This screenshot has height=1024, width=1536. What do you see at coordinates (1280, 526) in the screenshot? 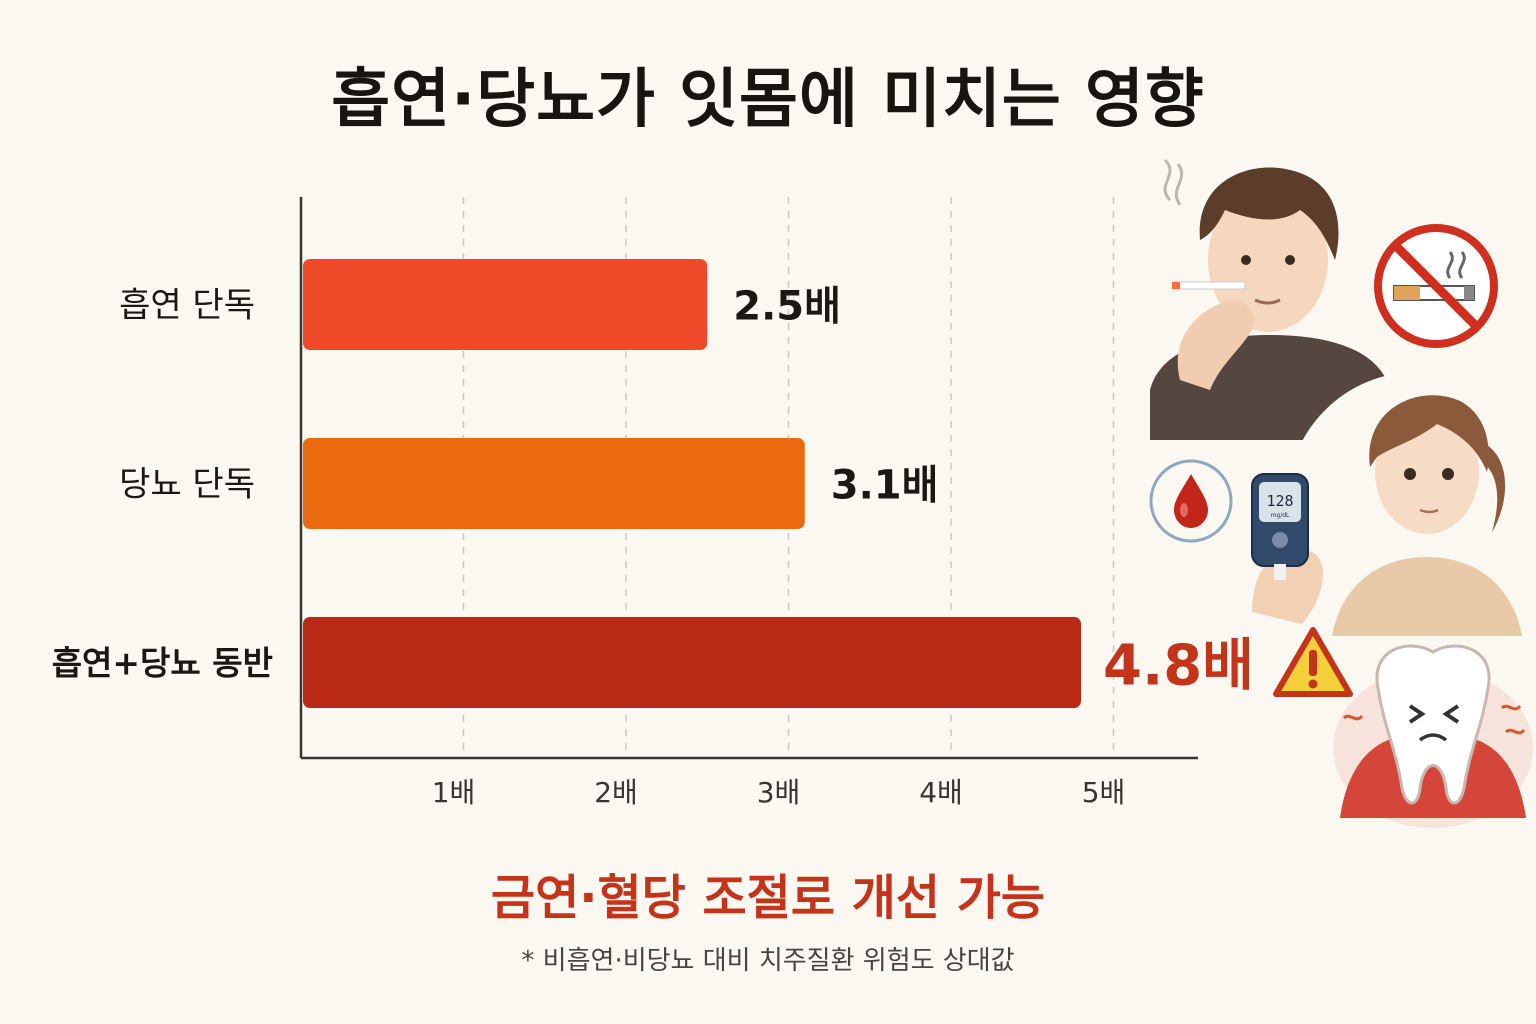
I see `glucose-meter-icon: 128 mg/dL` at bounding box center [1280, 526].